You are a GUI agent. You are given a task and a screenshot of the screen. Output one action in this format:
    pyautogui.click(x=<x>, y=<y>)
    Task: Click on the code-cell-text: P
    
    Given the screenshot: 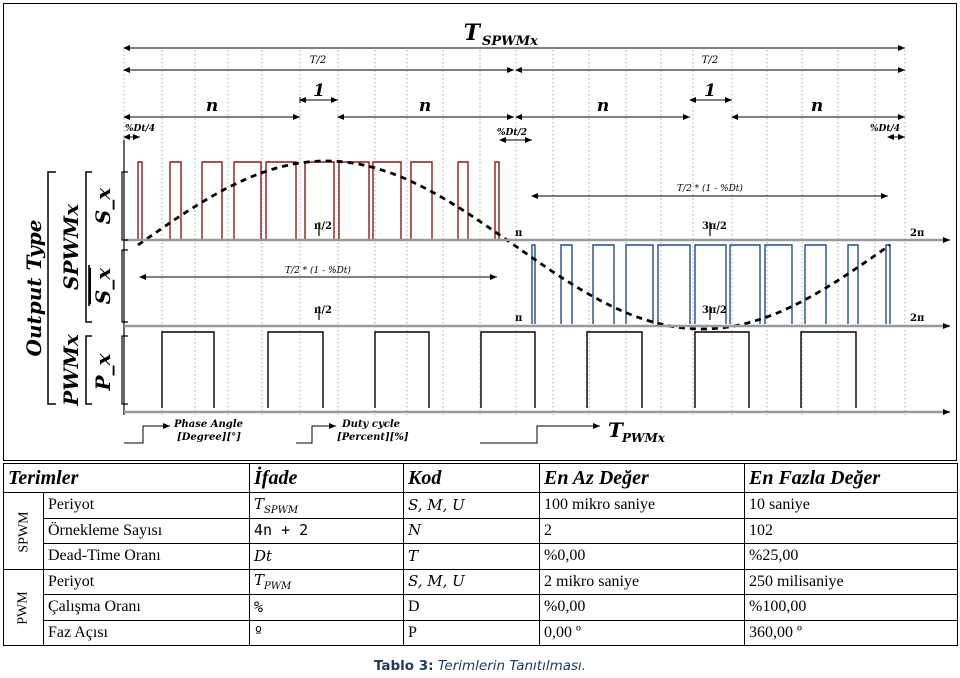 What is the action you would take?
    pyautogui.click(x=412, y=632)
    